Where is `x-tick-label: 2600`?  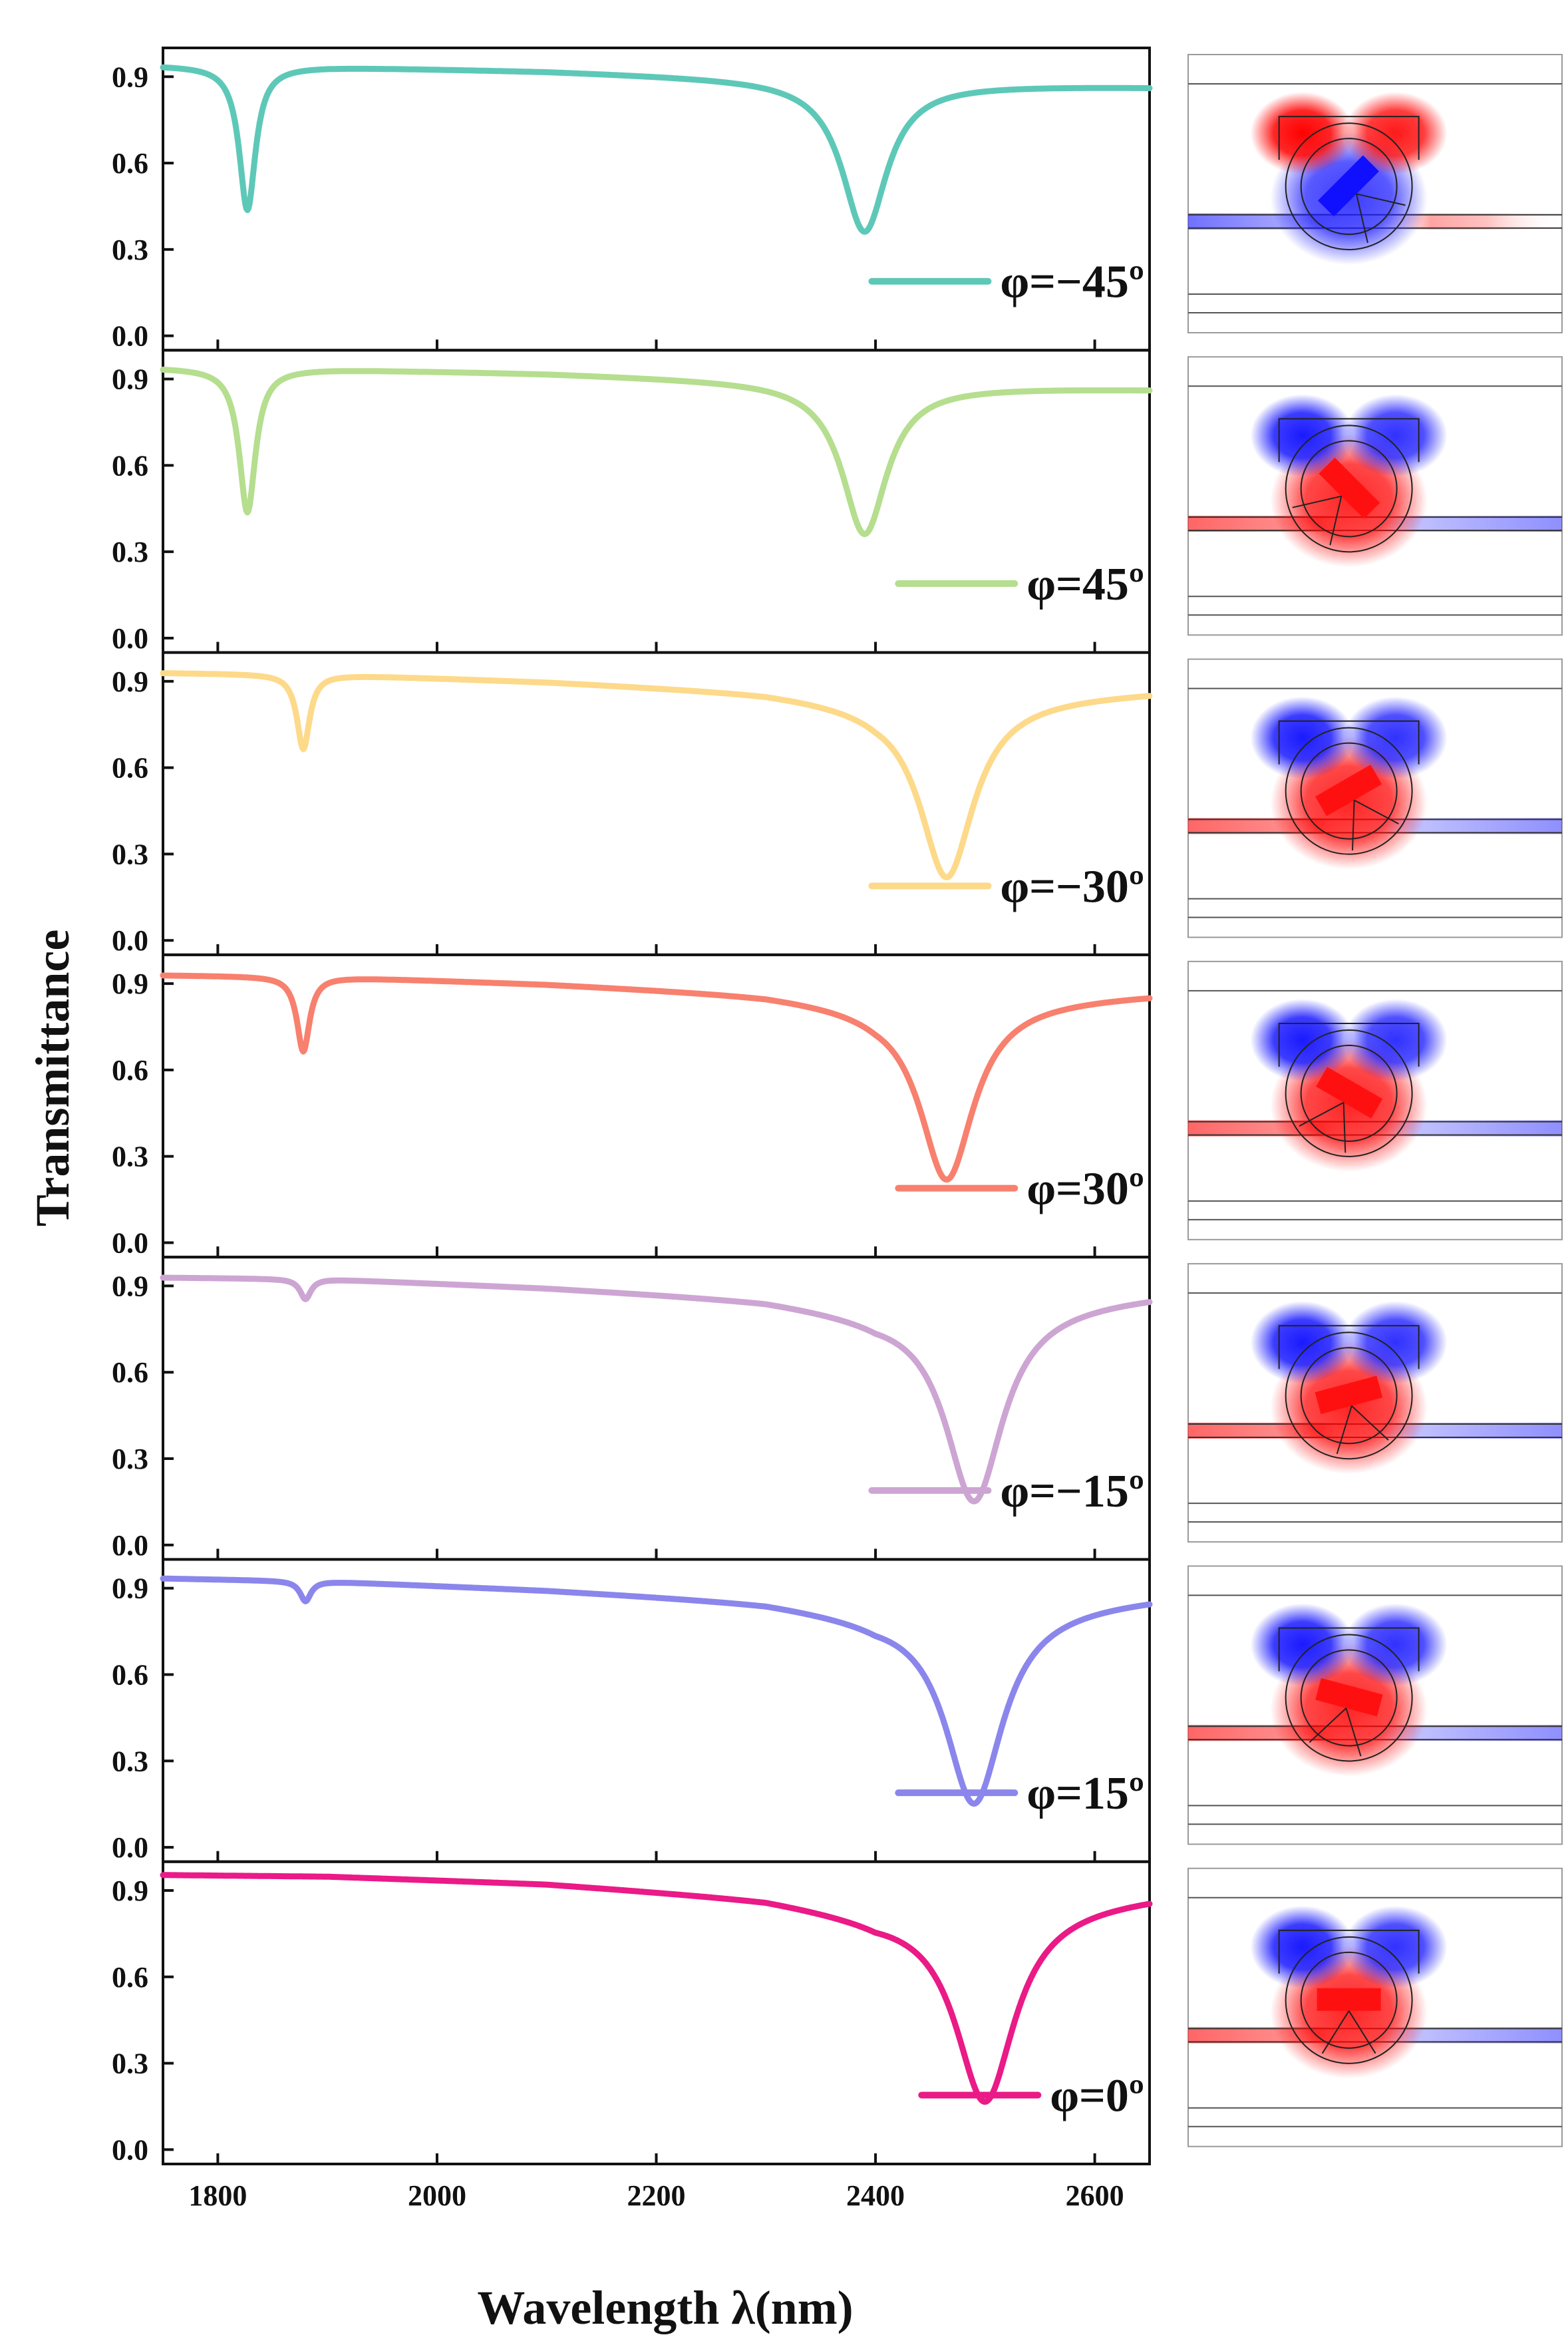 x-tick-label: 2600 is located at coordinates (1095, 2195).